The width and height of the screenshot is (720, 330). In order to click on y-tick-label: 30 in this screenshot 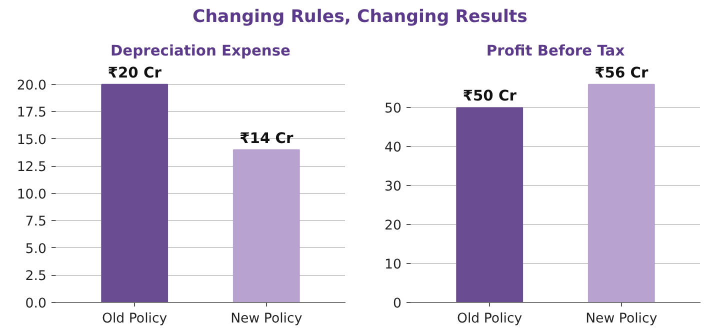, I will do `click(393, 187)`.